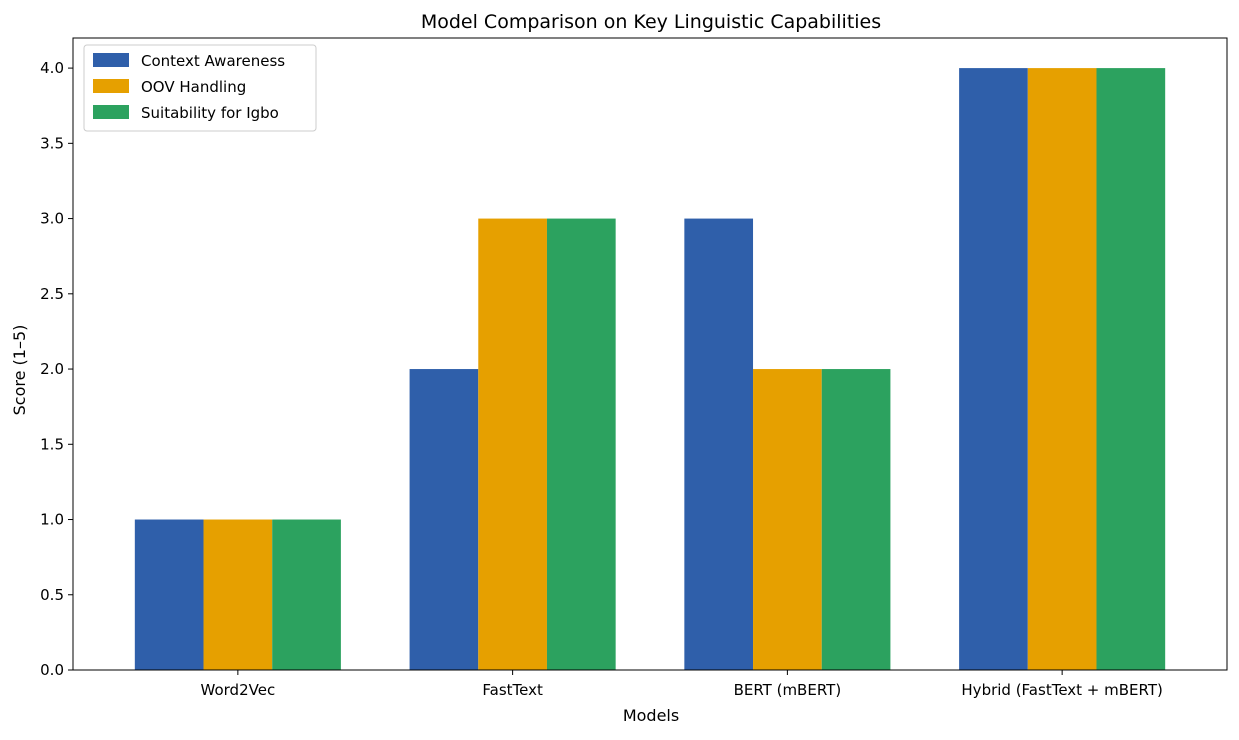  What do you see at coordinates (651, 715) in the screenshot?
I see `x-axis-label: Models` at bounding box center [651, 715].